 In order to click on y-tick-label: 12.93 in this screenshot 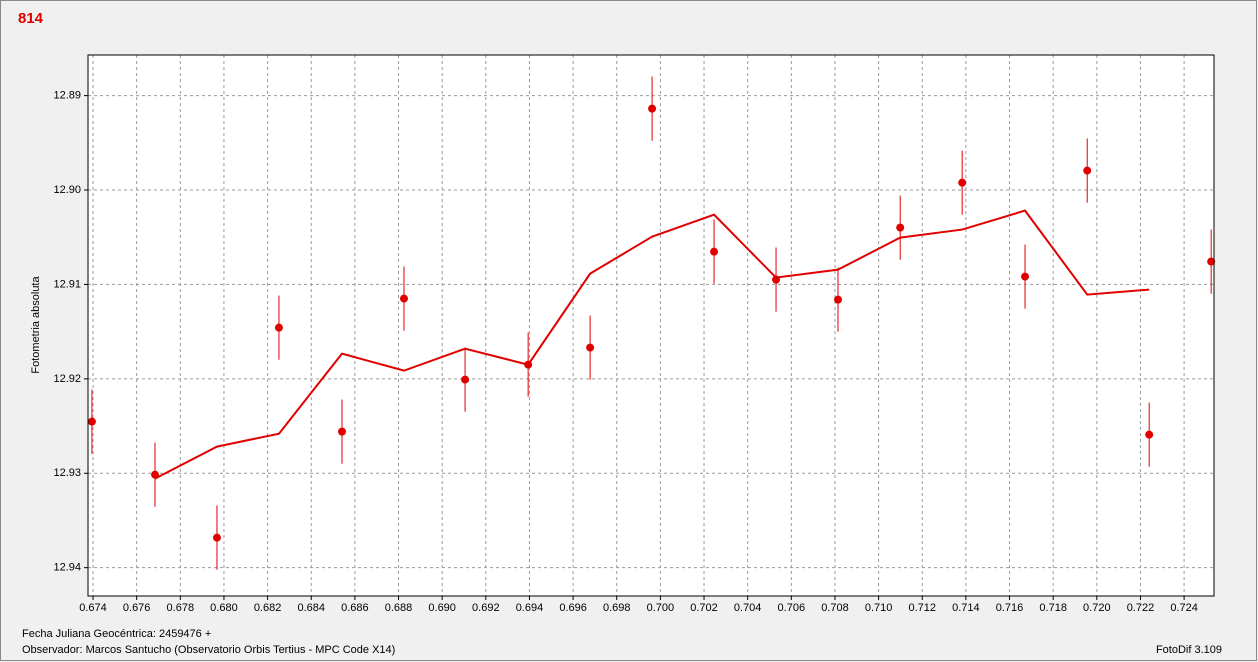, I will do `click(67, 473)`.